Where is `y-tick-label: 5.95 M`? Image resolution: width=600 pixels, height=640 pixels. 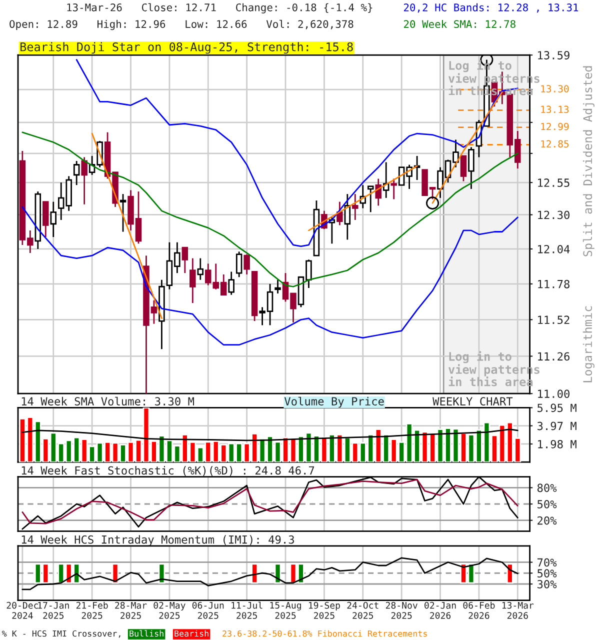 y-tick-label: 5.95 M is located at coordinates (557, 408).